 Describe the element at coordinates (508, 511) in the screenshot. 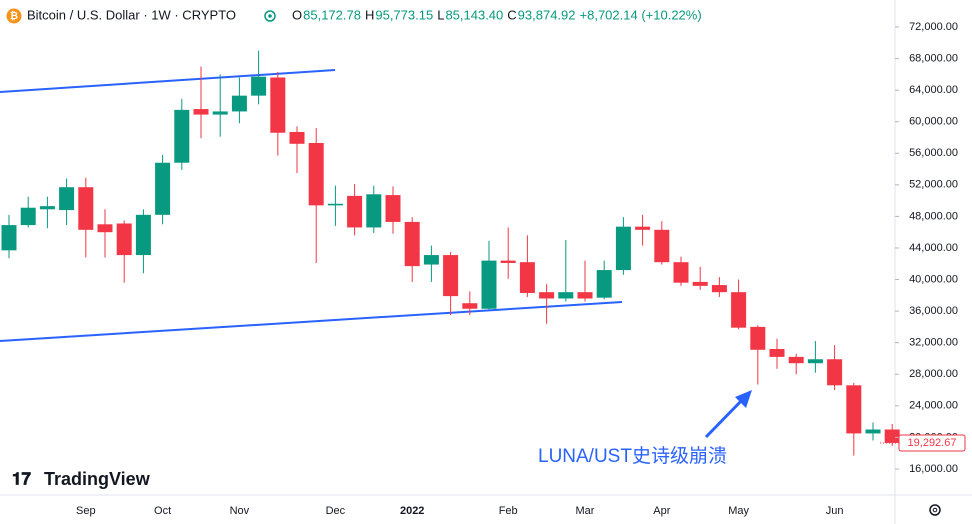

I see `x-tick-label: Feb` at that location.